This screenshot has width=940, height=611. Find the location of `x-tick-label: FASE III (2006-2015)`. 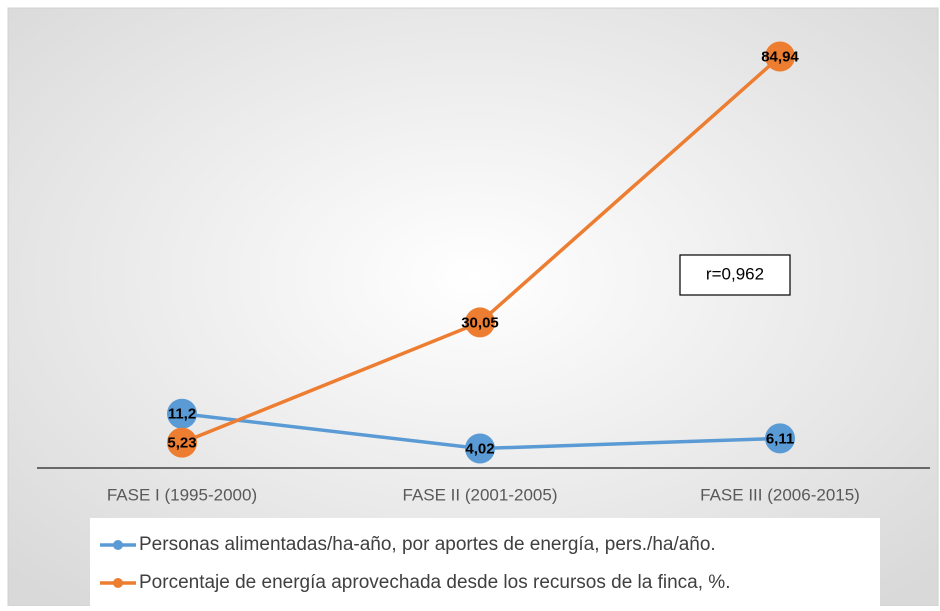

x-tick-label: FASE III (2006-2015) is located at coordinates (780, 494).